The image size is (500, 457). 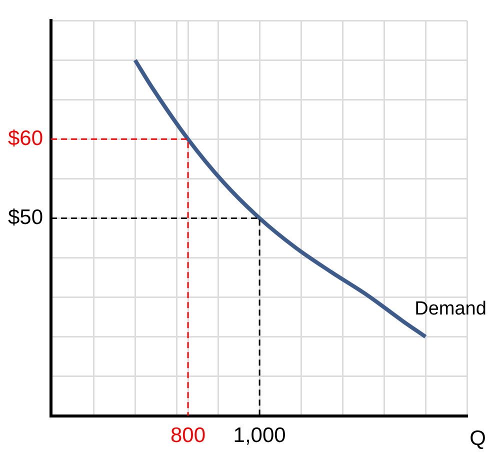 I want to click on y-tick-label: $50, so click(x=26, y=217).